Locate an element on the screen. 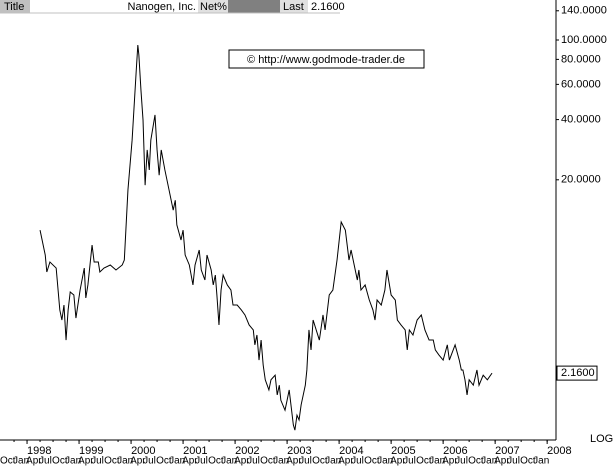  x-tick-label: 2002 is located at coordinates (247, 451).